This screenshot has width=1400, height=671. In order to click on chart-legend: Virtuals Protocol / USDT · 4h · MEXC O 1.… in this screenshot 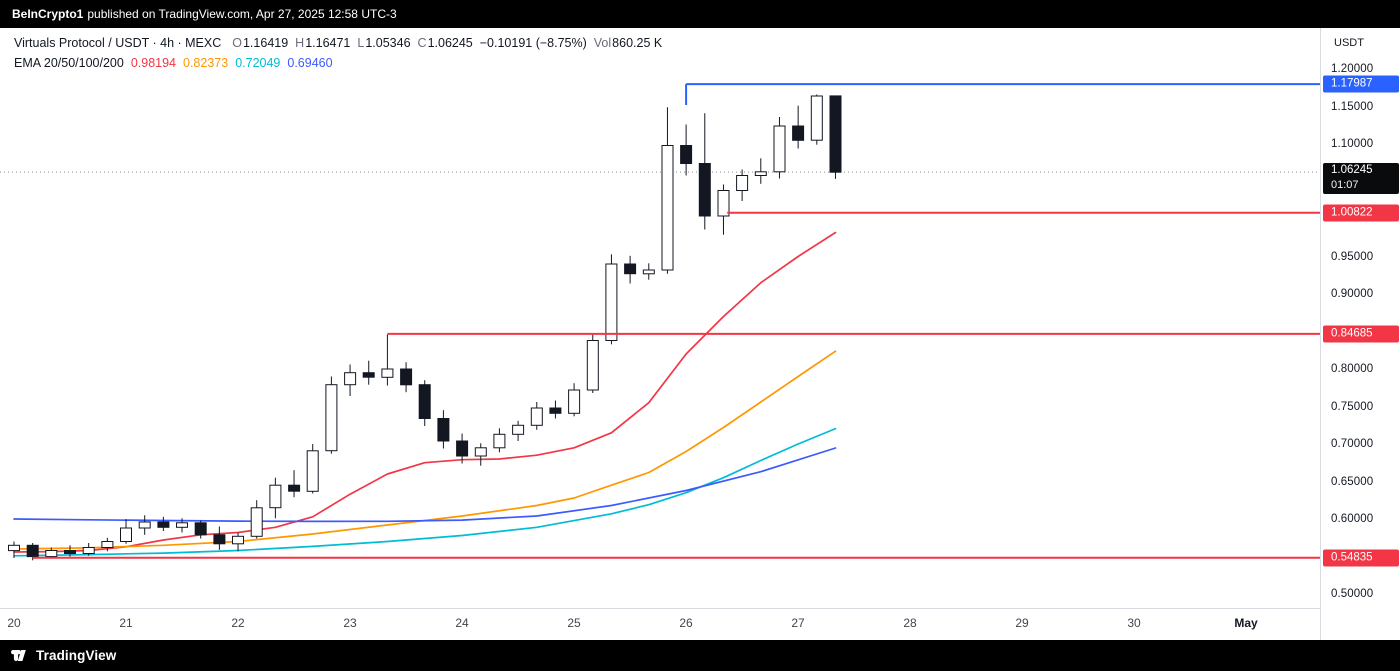, I will do `click(338, 53)`.